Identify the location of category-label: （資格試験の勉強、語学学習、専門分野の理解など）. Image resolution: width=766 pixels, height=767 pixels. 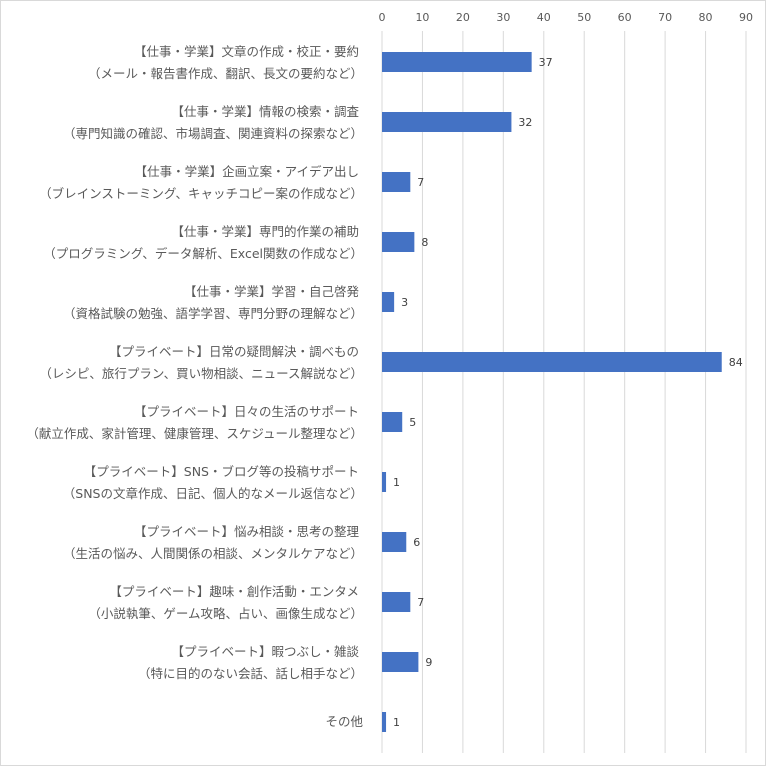
(213, 313).